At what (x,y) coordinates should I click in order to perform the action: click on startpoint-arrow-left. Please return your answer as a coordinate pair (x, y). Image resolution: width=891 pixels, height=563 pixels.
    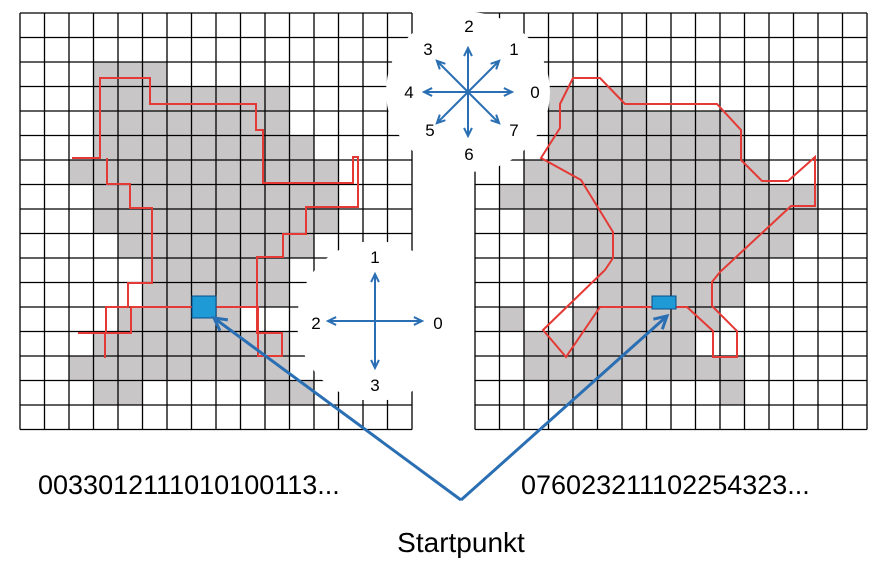
    Looking at the image, I should click on (337, 409).